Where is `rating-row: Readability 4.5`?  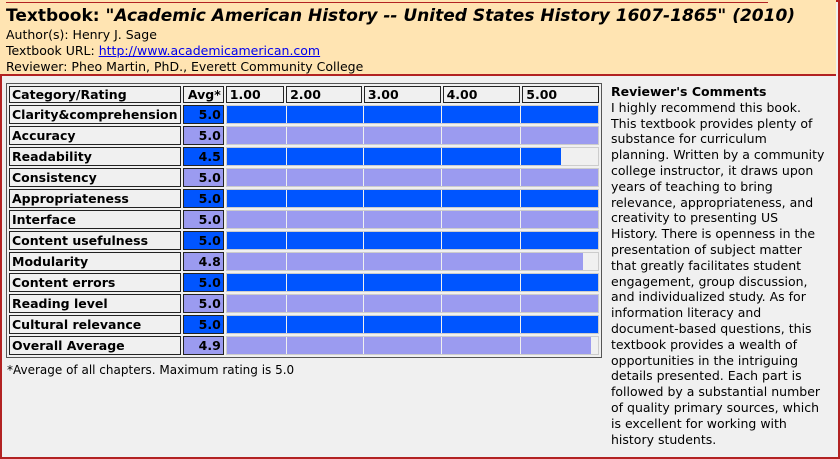
rating-row: Readability 4.5 is located at coordinates (304, 156).